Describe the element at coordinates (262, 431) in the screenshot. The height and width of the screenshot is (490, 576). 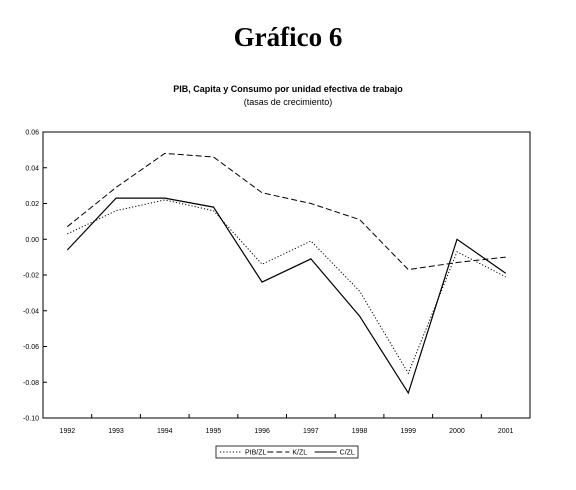
I see `x-tick-label: 1996` at that location.